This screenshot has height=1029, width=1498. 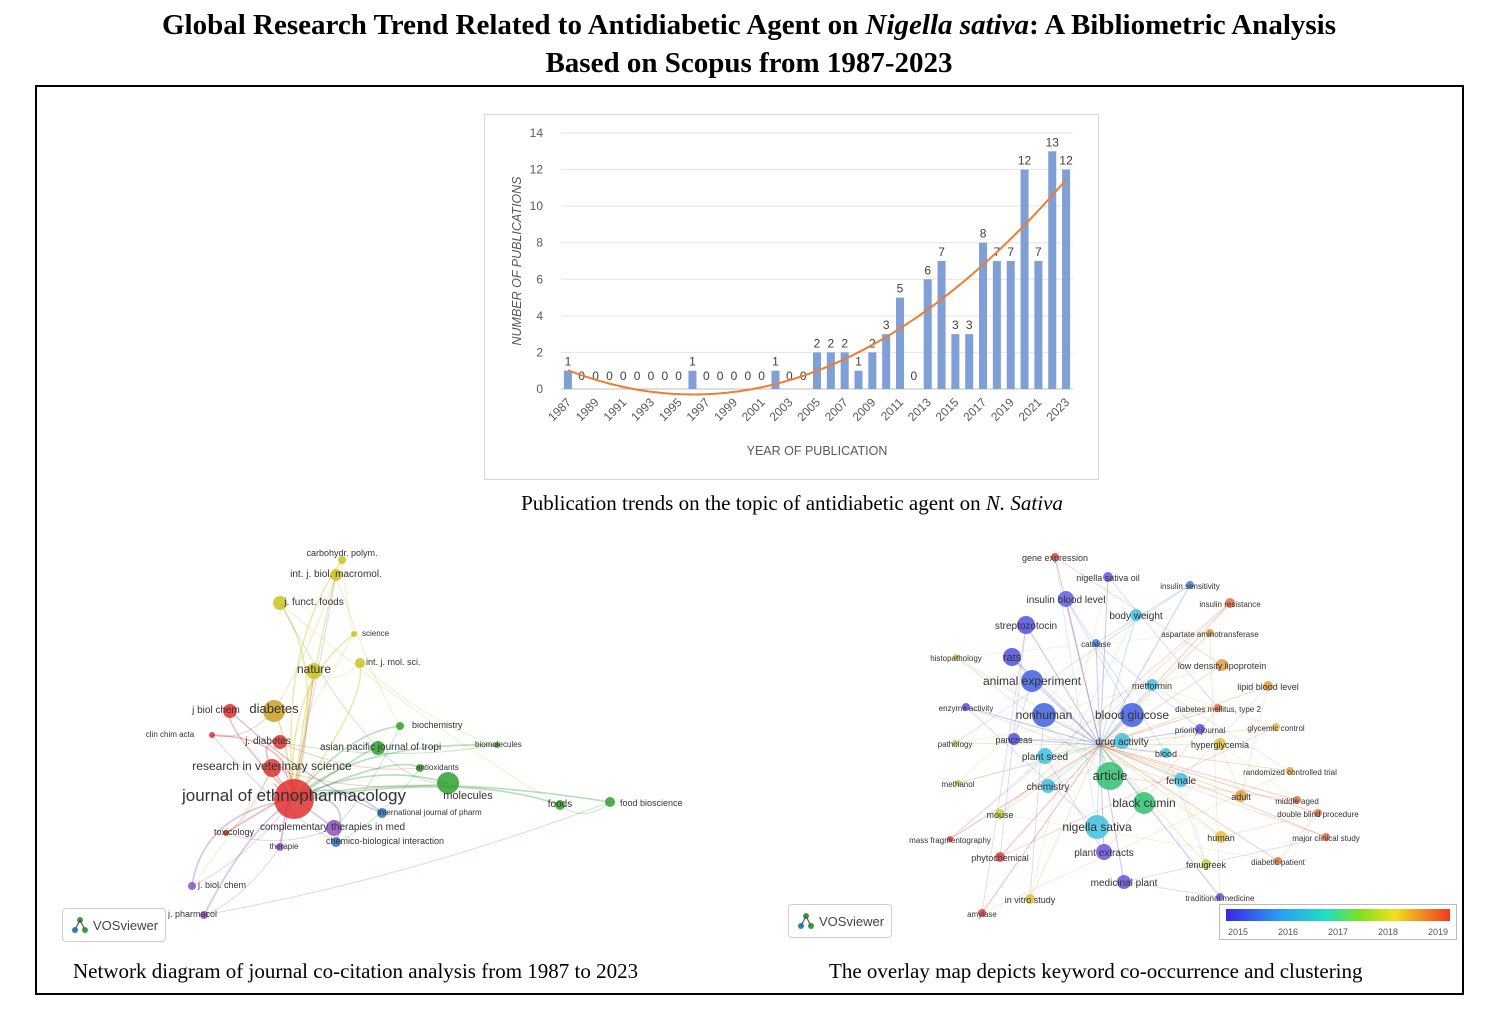 I want to click on network-label: research in veterinary science, so click(x=272, y=766).